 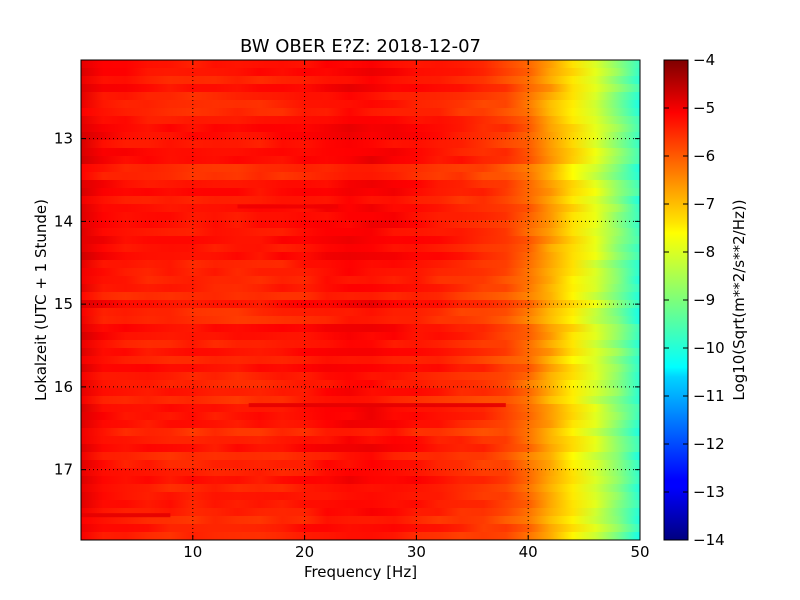 What do you see at coordinates (704, 300) in the screenshot?
I see `colorbar-tick-label: −9` at bounding box center [704, 300].